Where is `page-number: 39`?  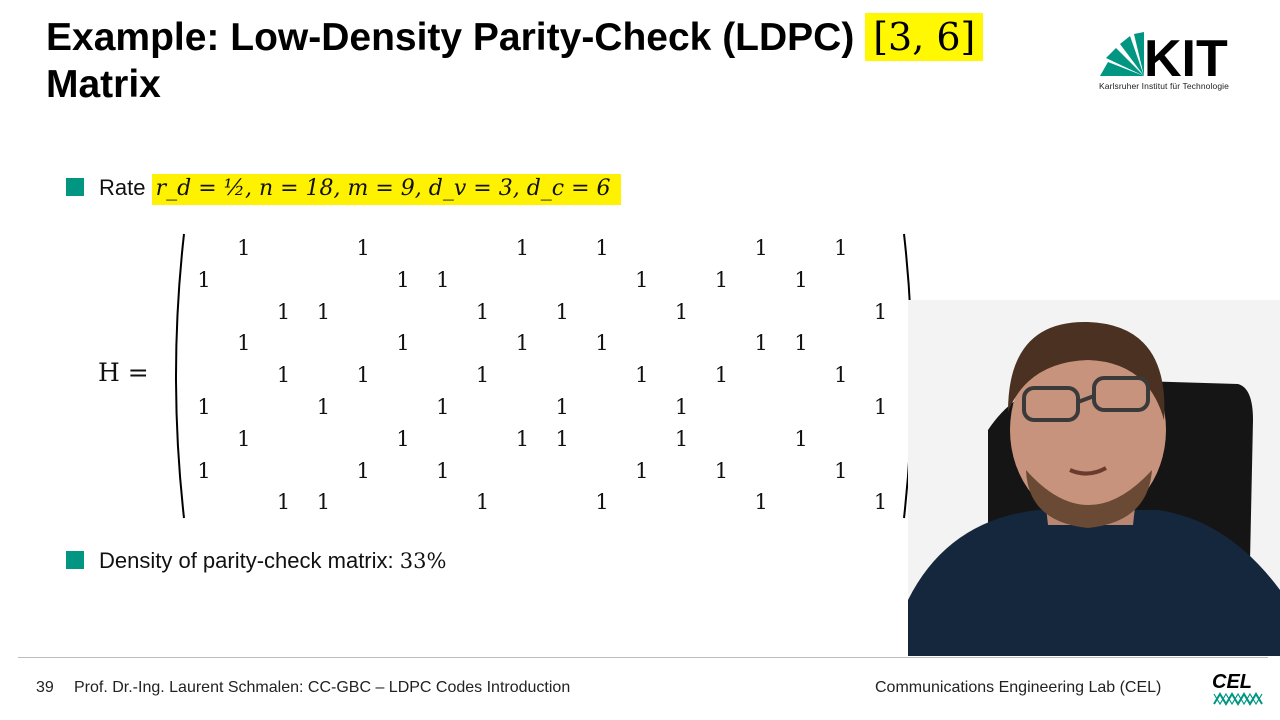 page-number: 39 is located at coordinates (45, 687).